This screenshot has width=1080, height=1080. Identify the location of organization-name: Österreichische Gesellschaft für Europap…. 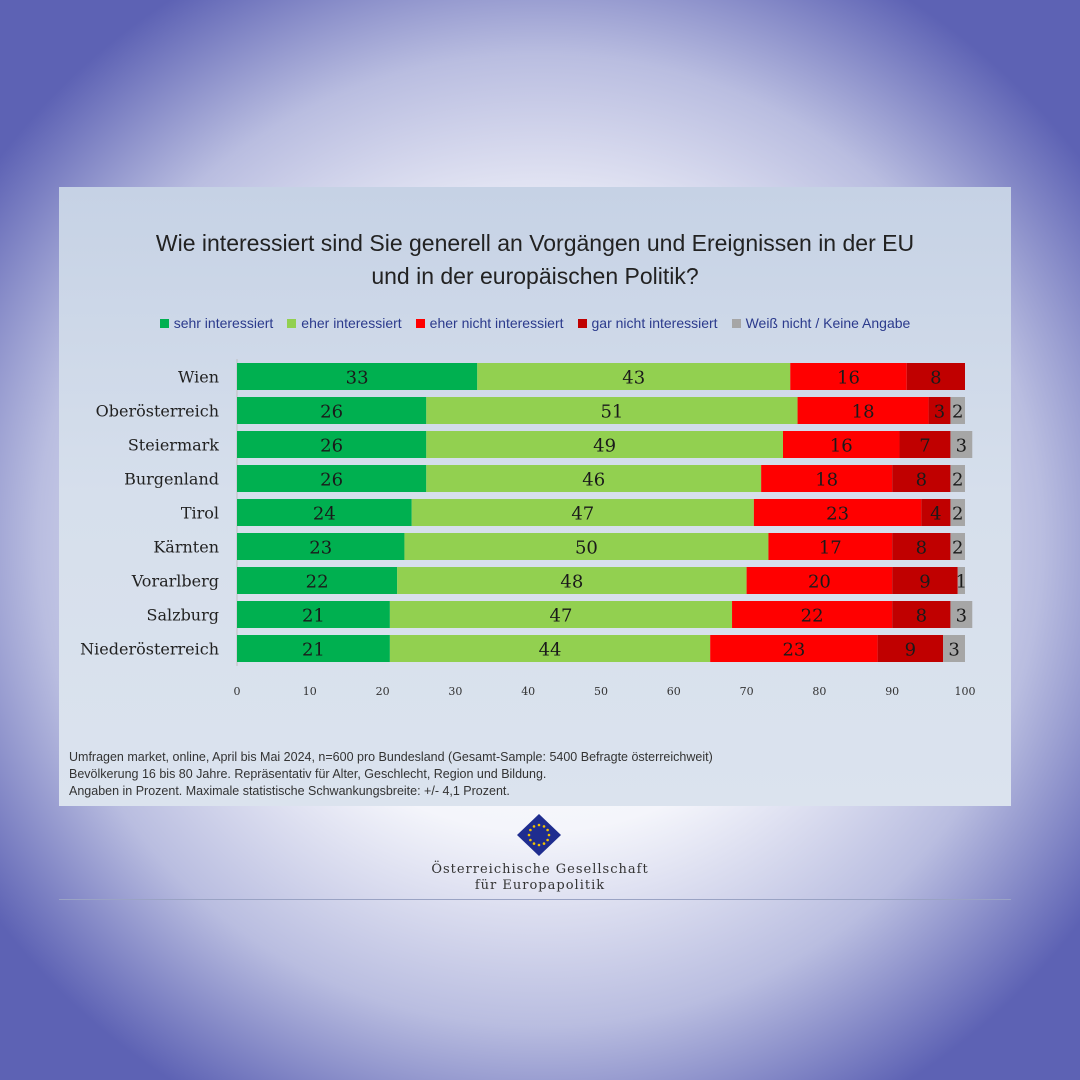
(540, 878).